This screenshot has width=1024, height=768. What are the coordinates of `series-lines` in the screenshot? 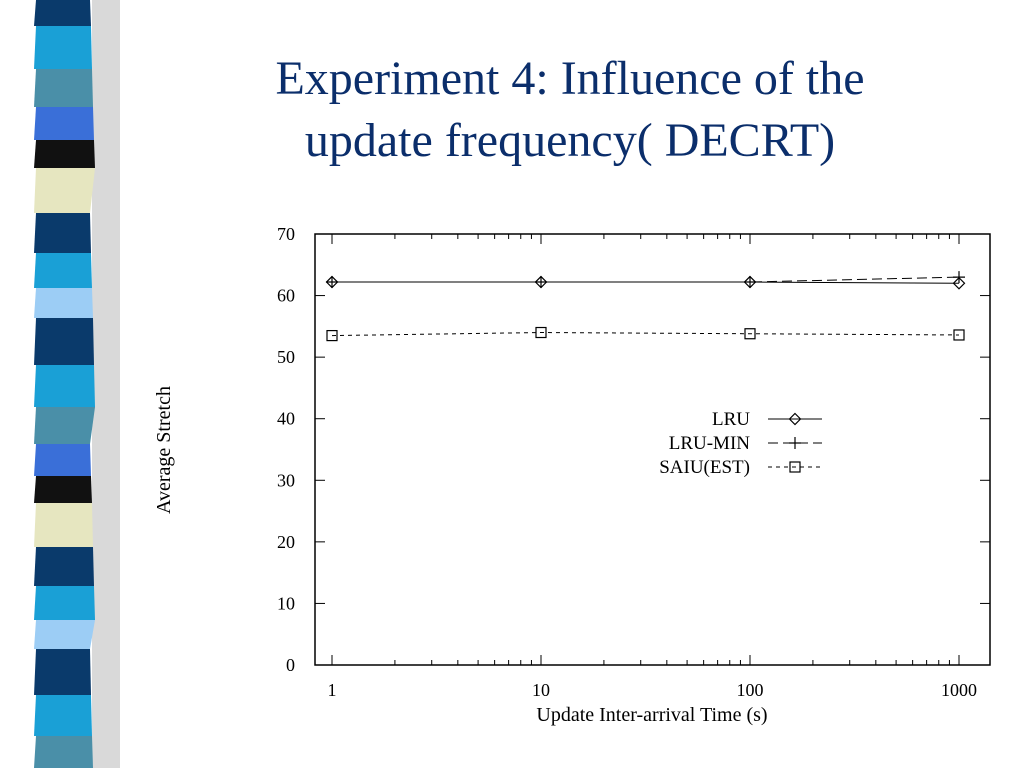 It's located at (645, 306).